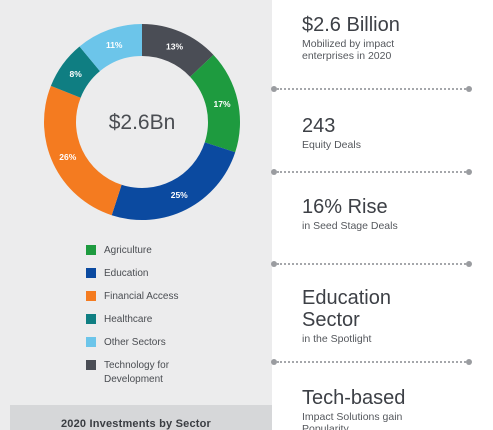 The width and height of the screenshot is (493, 430). What do you see at coordinates (319, 126) in the screenshot?
I see `stat-value: 243` at bounding box center [319, 126].